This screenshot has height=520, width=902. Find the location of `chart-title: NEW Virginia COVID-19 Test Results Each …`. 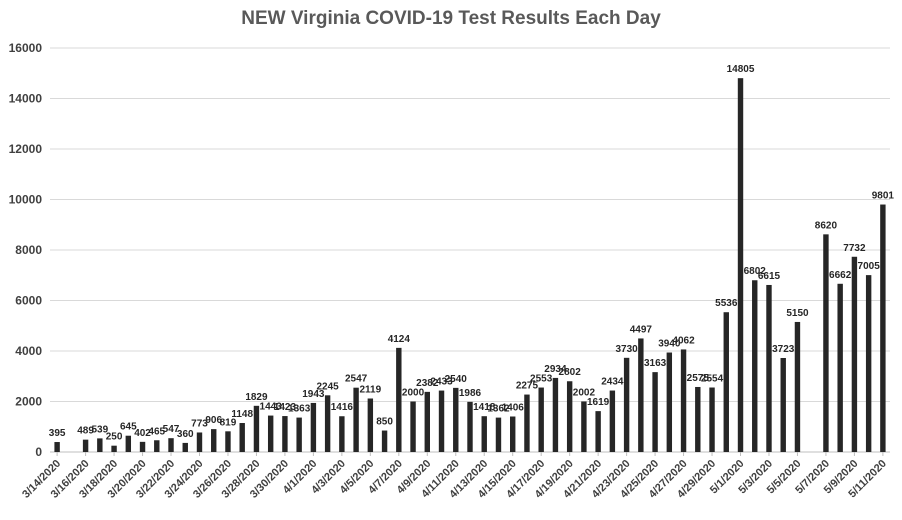

chart-title: NEW Virginia COVID-19 Test Results Each … is located at coordinates (451, 18).